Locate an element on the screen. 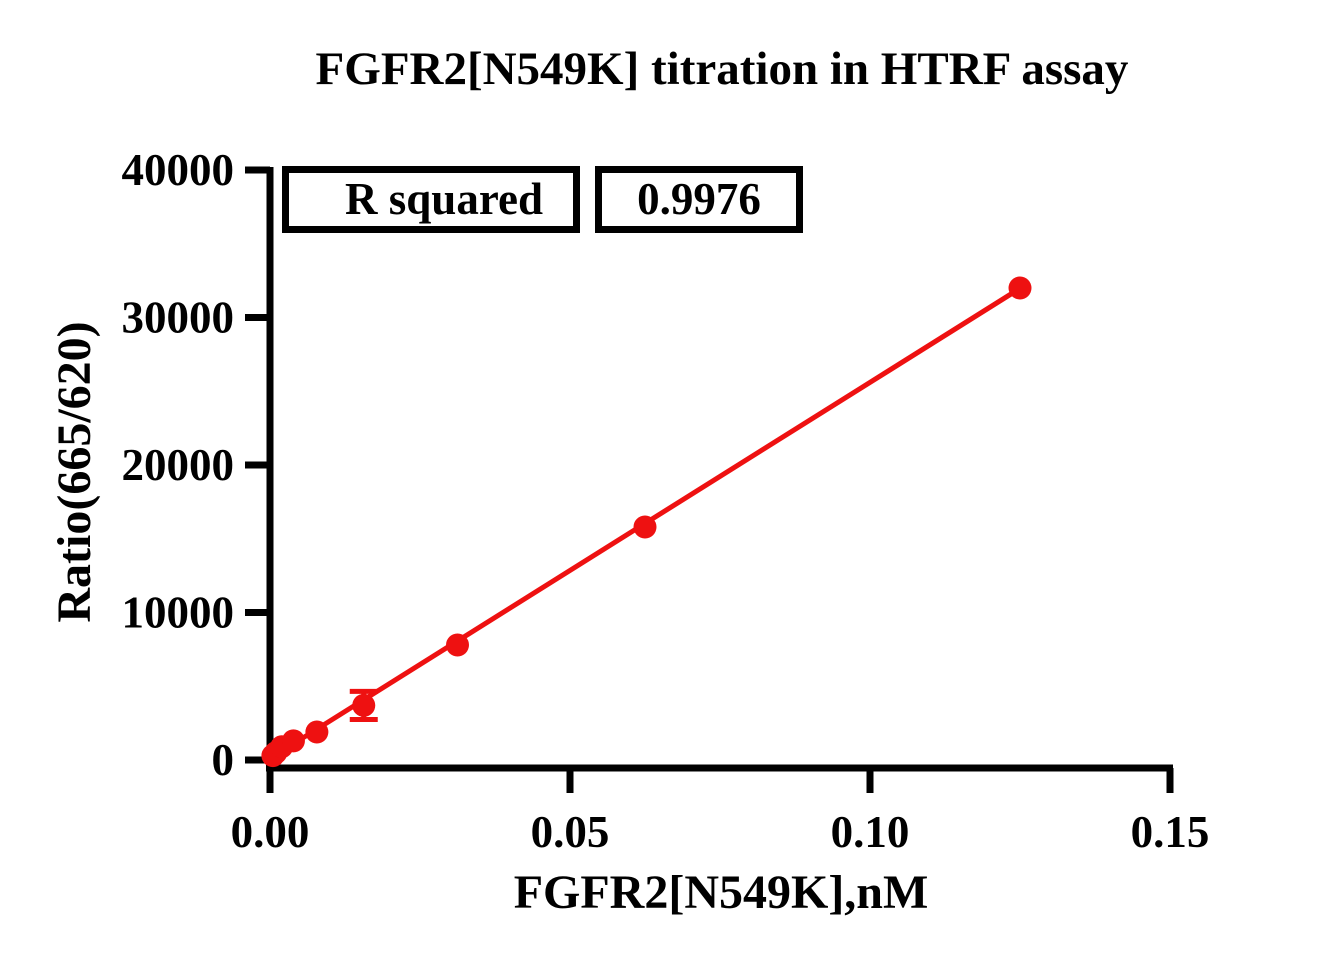 This screenshot has height=969, width=1322. y-tick-label: 0 is located at coordinates (223, 760).